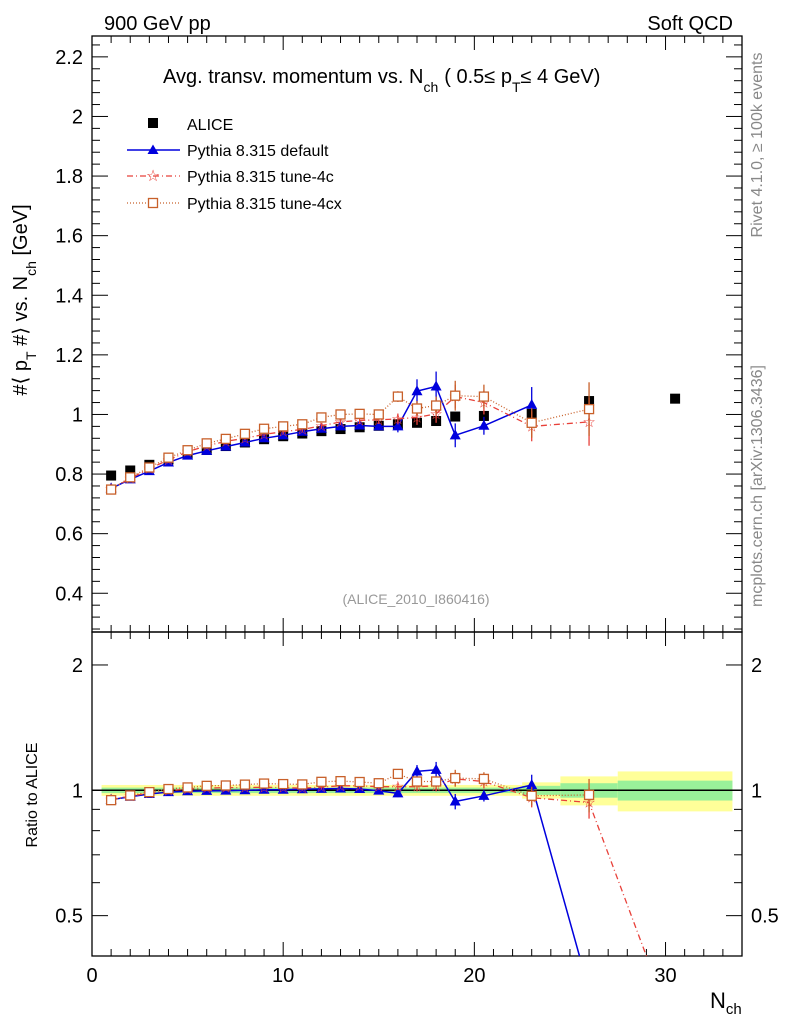 This screenshot has height=1024, width=786. I want to click on legend-label-alice: ALICE, so click(210, 125).